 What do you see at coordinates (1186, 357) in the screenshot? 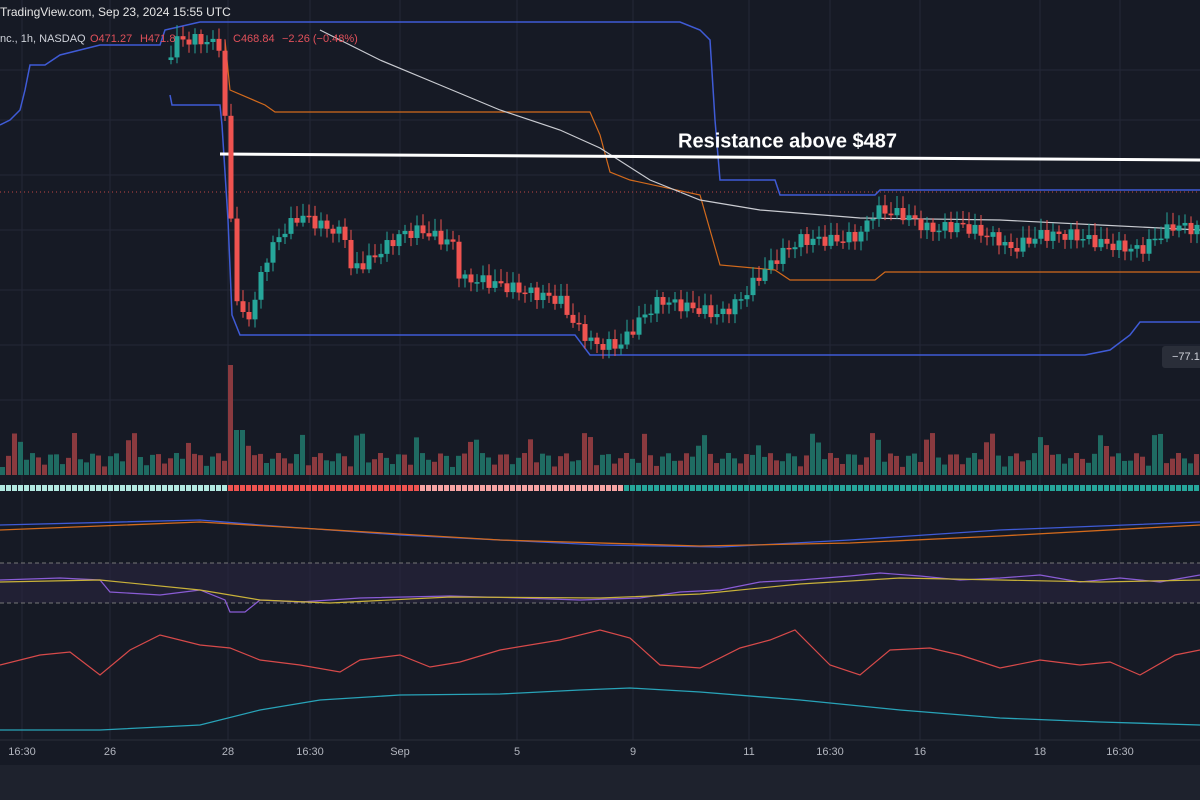
I see `price-tag-label: −77.12` at bounding box center [1186, 357].